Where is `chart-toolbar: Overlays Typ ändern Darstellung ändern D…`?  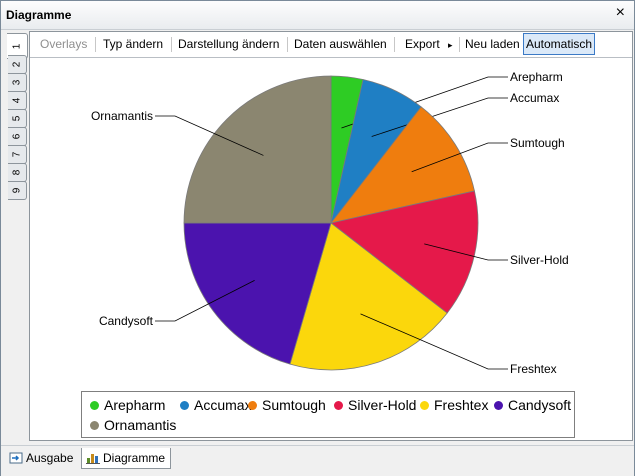
chart-toolbar: Overlays Typ ändern Darstellung ändern D… is located at coordinates (331, 45).